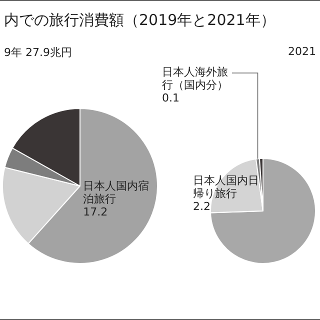 This screenshot has height=320, width=320. I want to click on slice-label: 日本人国内宿泊旅行, so click(116, 193).